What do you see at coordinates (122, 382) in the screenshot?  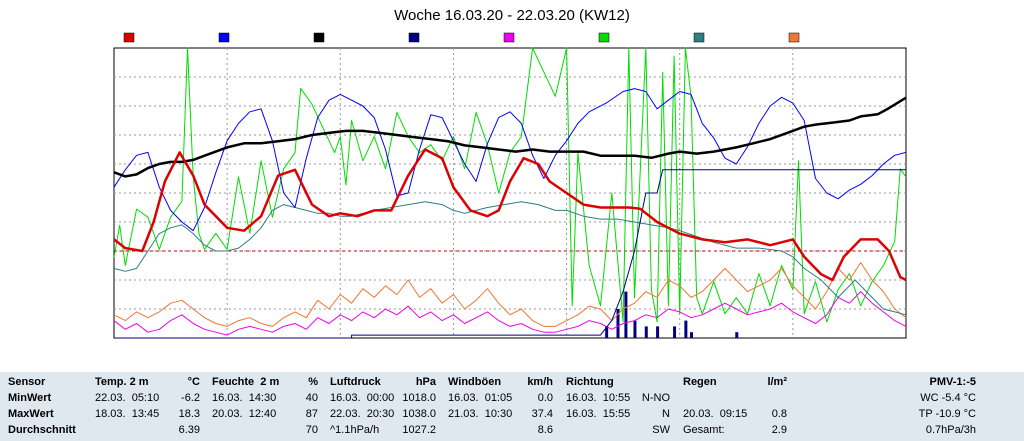 I see `stats-header: Temp. 2 m` at bounding box center [122, 382].